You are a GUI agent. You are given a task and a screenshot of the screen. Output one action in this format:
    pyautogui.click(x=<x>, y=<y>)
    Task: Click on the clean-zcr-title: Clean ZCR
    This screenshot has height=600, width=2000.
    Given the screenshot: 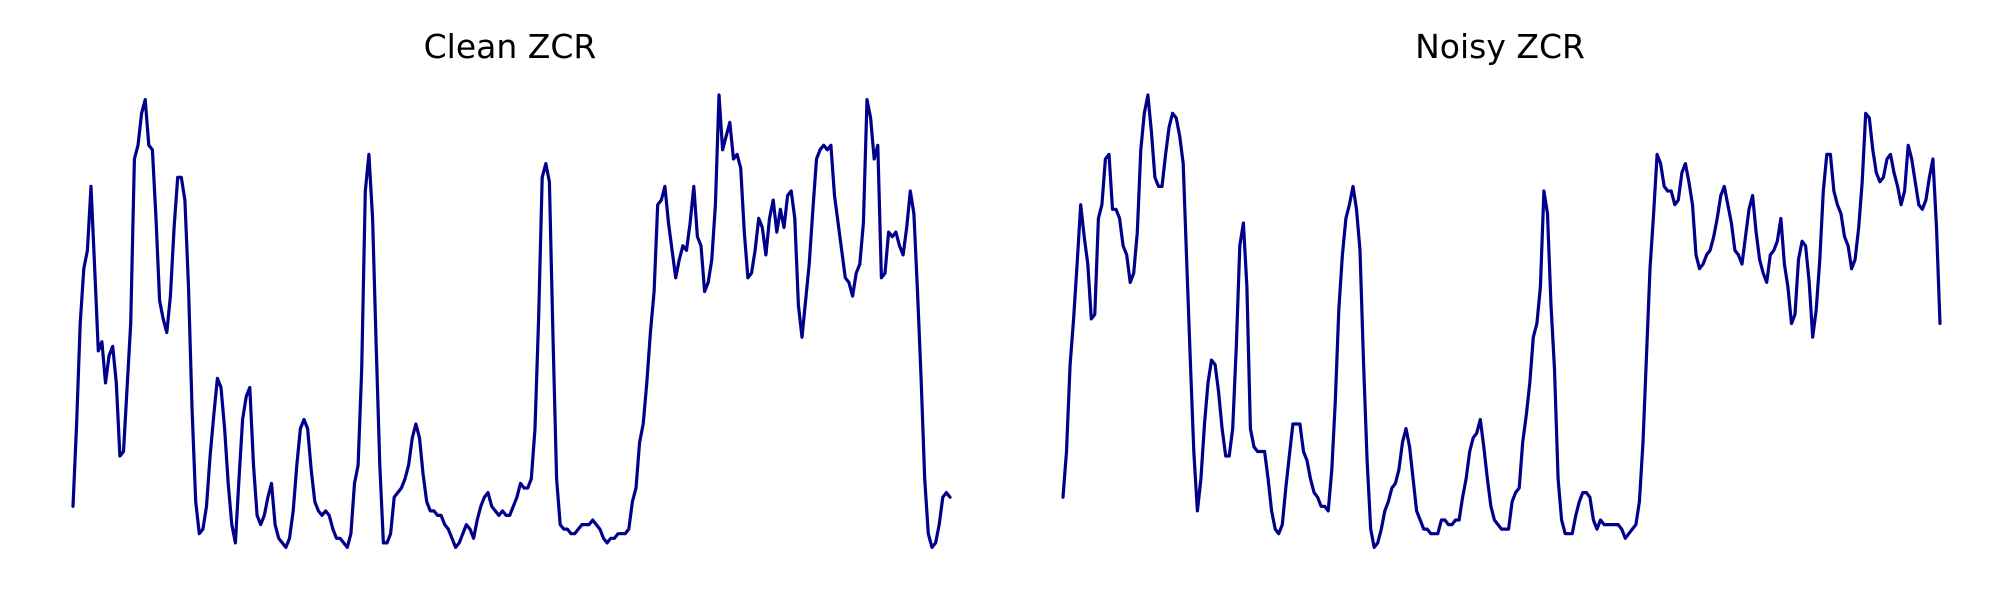 What is the action you would take?
    pyautogui.click(x=510, y=46)
    